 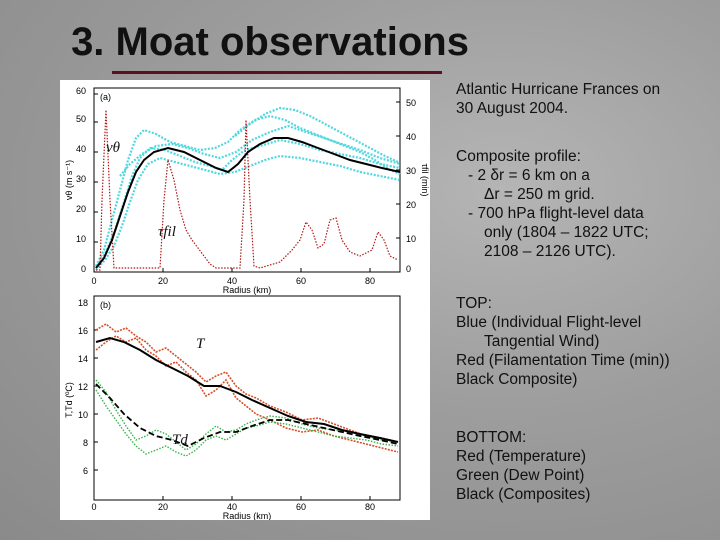 I want to click on comp-line-3: Δr = 250 m grid., so click(x=539, y=194).